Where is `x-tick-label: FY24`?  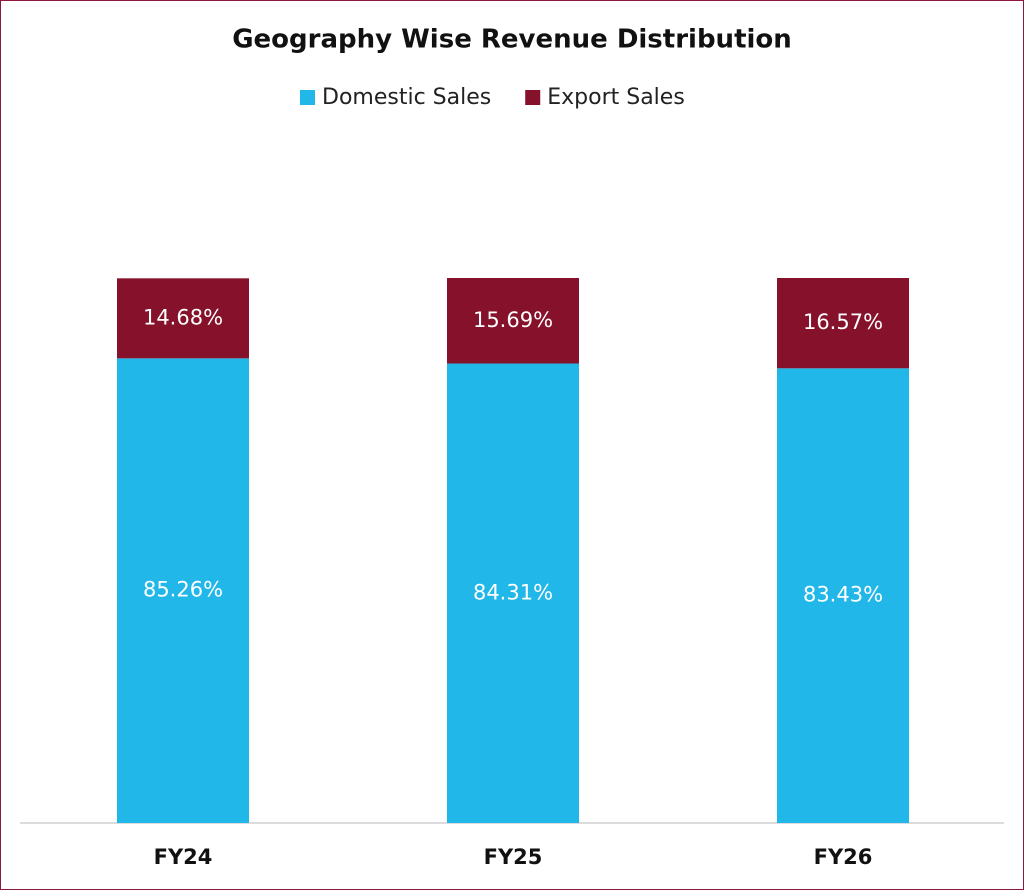 x-tick-label: FY24 is located at coordinates (183, 857).